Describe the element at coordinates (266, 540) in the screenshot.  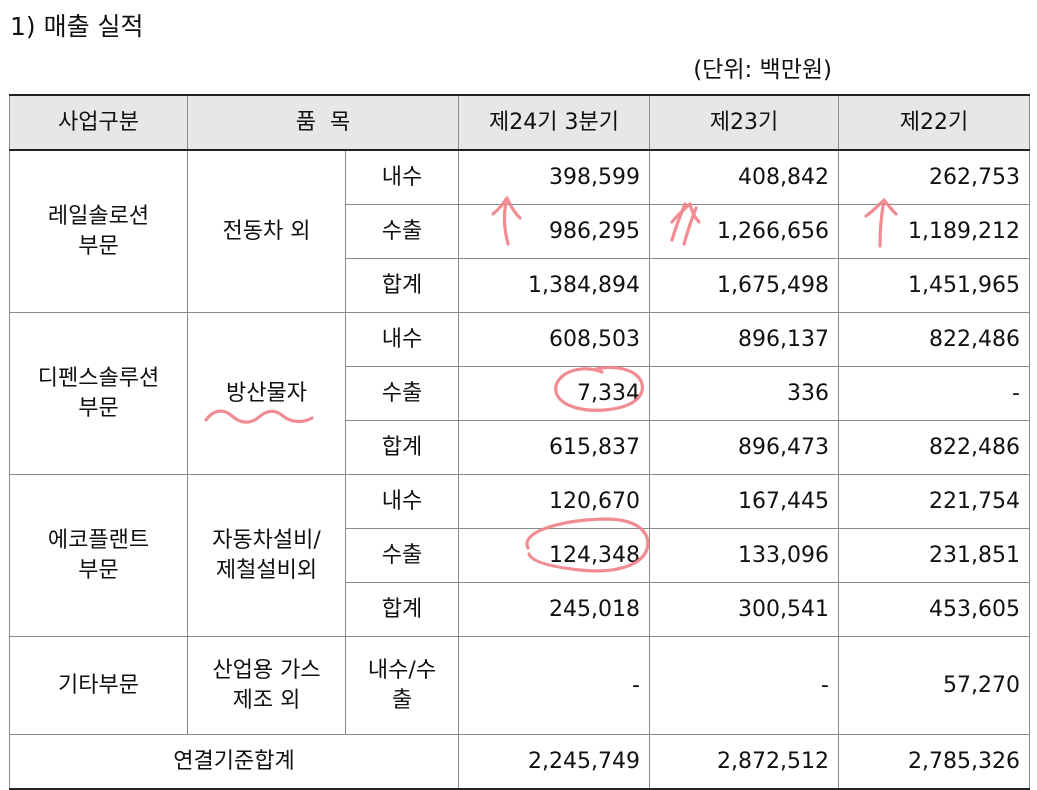
I see `product-label-line: 자동차설비/` at that location.